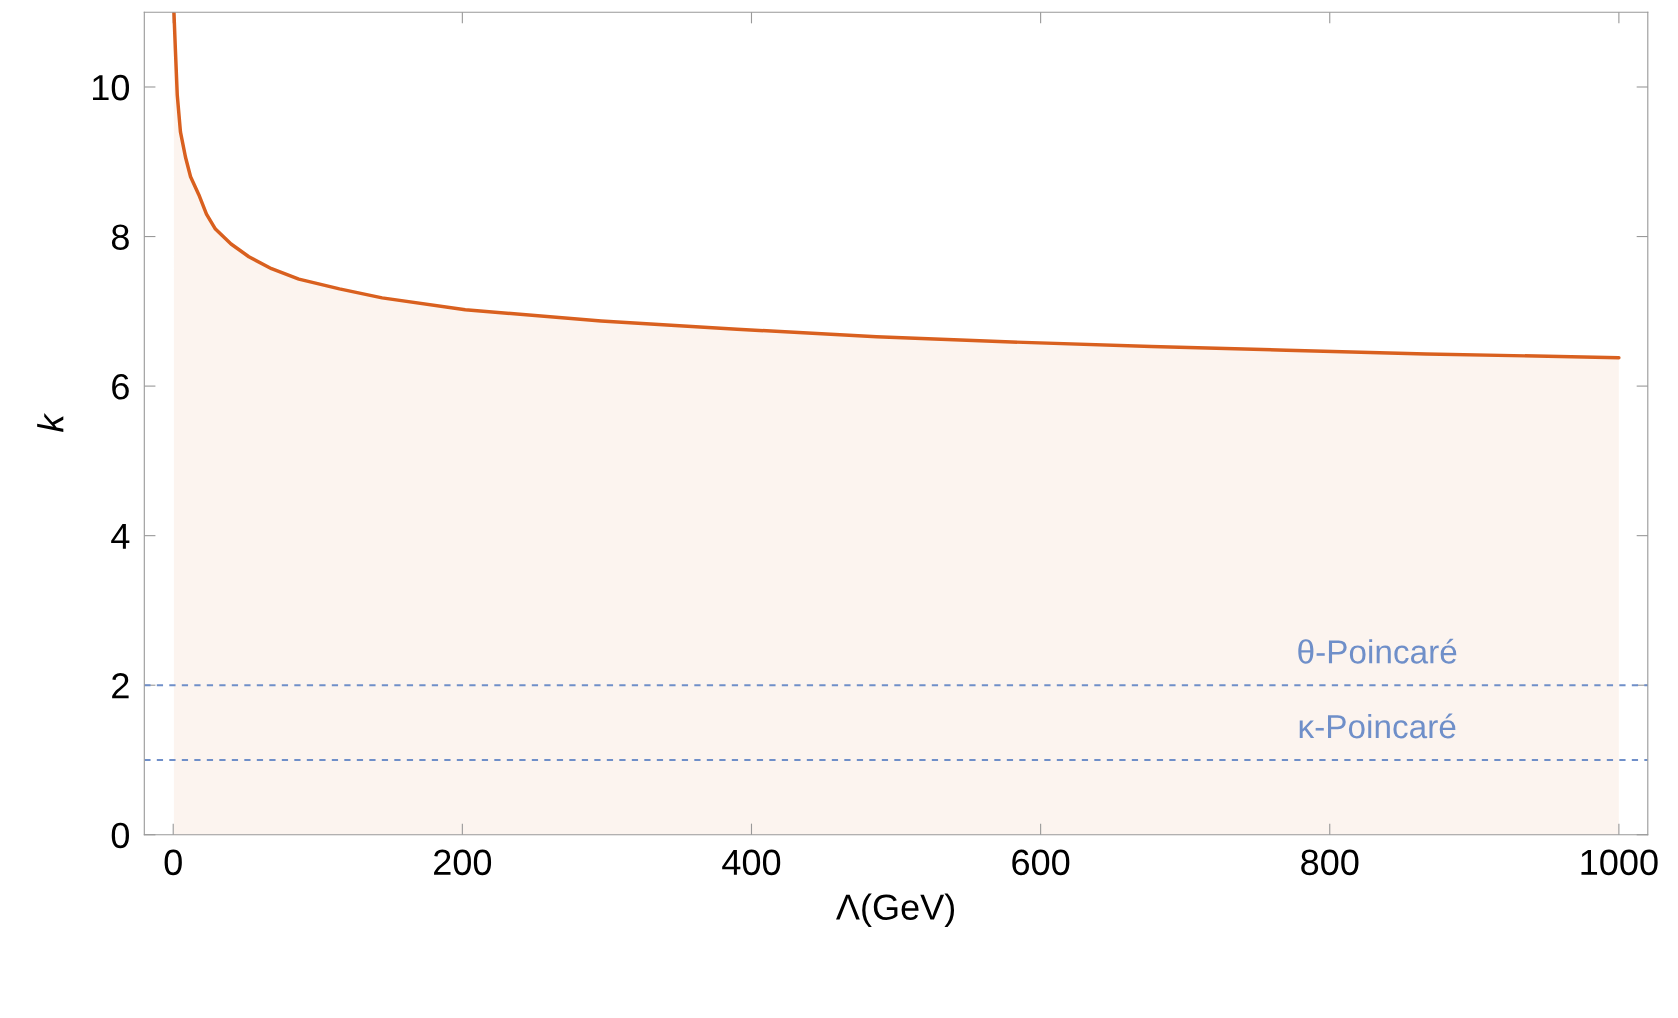  What do you see at coordinates (751, 862) in the screenshot?
I see `x-tick-label: 400` at bounding box center [751, 862].